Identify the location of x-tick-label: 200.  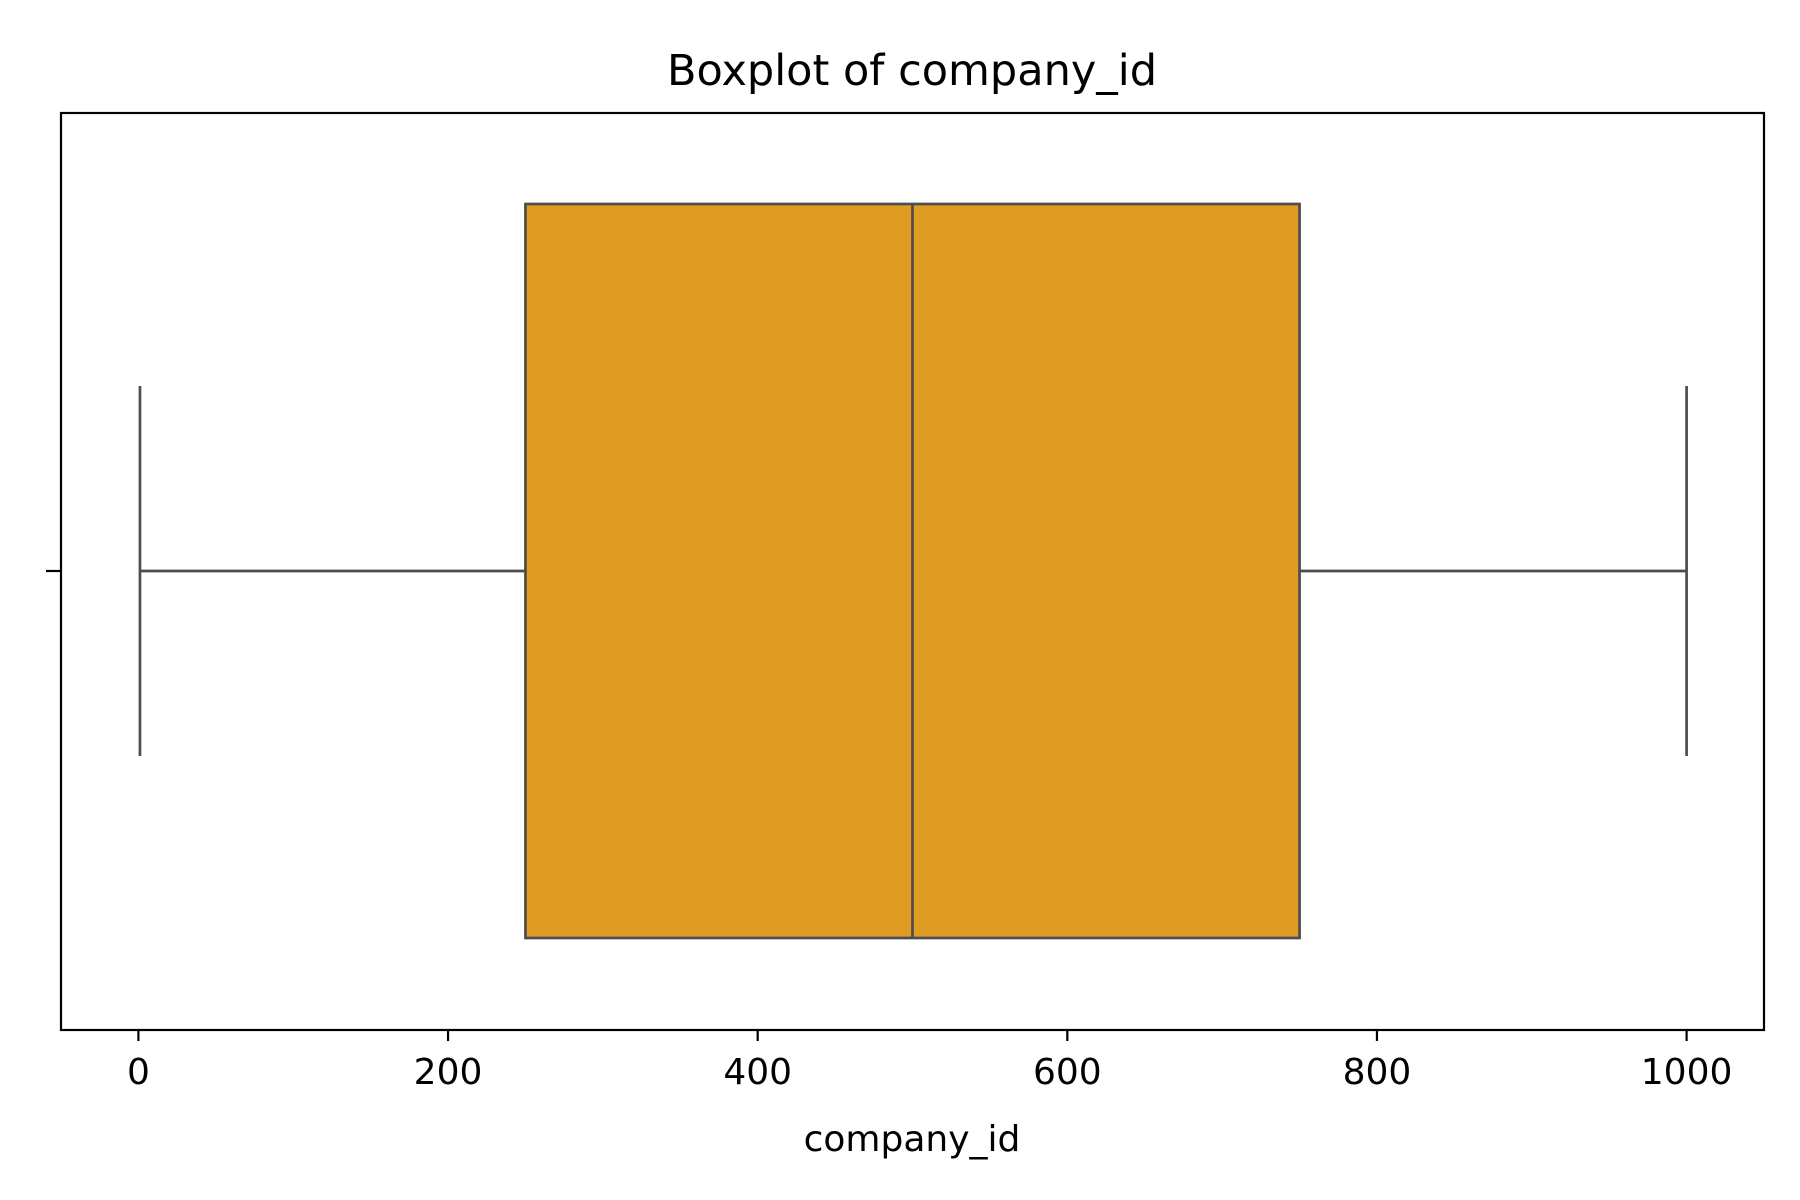
(448, 1072).